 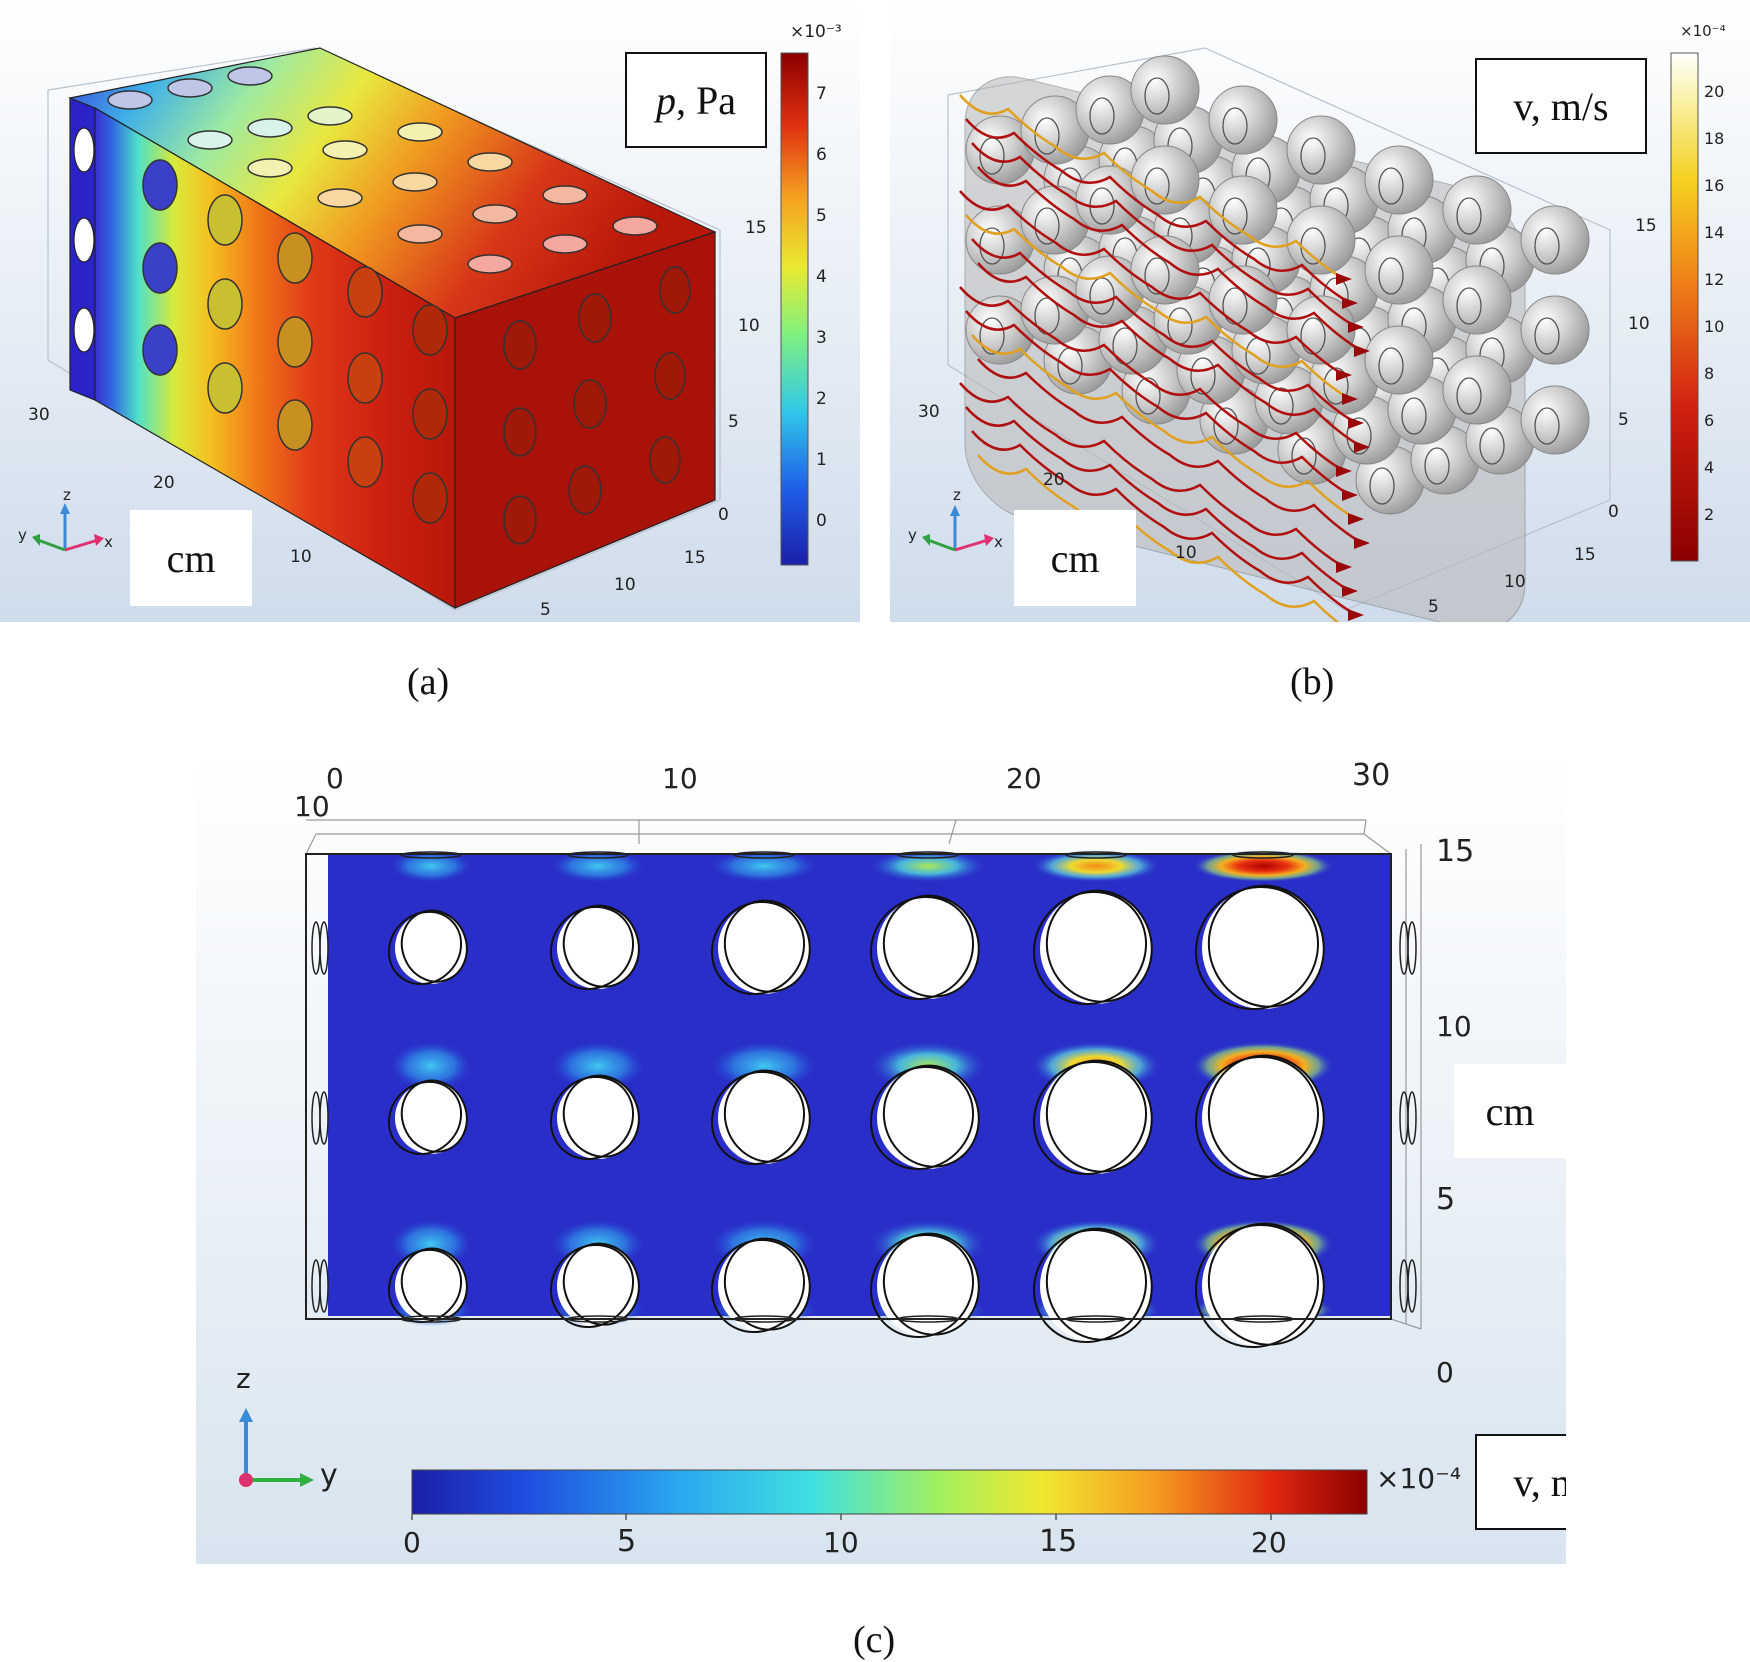 What do you see at coordinates (1561, 106) in the screenshot?
I see `quantity-label: v, m/s` at bounding box center [1561, 106].